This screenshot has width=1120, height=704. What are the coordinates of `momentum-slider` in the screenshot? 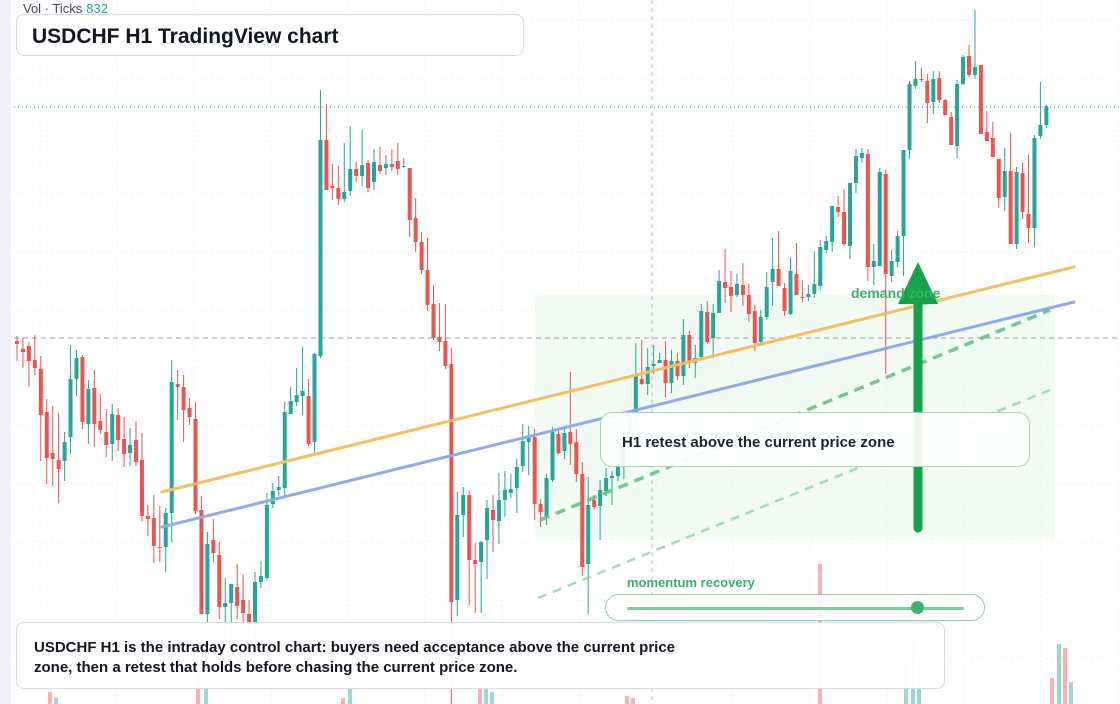 It's located at (795, 607).